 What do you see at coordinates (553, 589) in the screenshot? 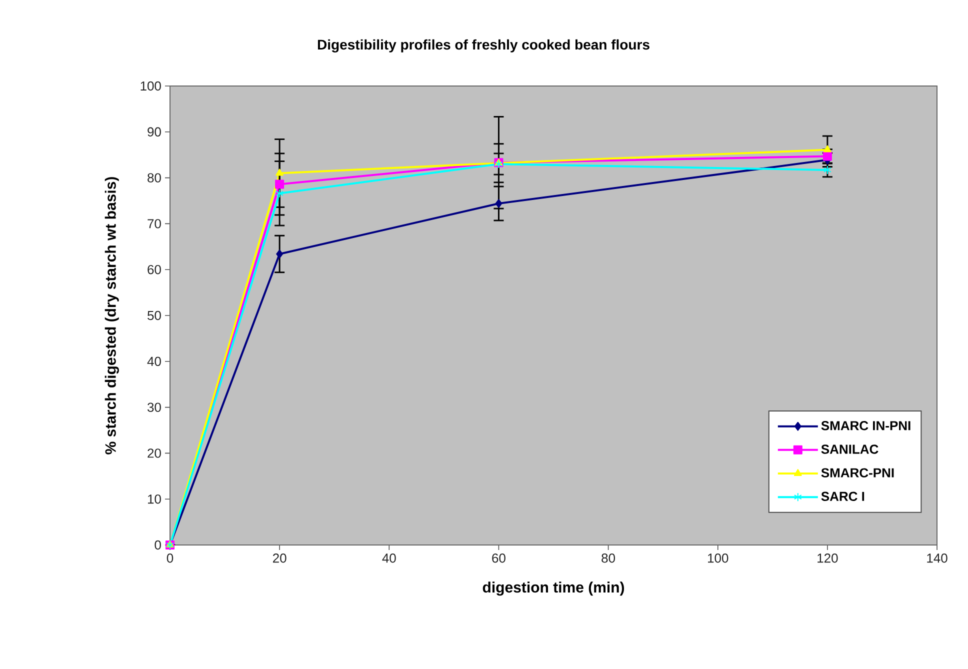
I see `x-axis-title: digestion time (min)` at bounding box center [553, 589].